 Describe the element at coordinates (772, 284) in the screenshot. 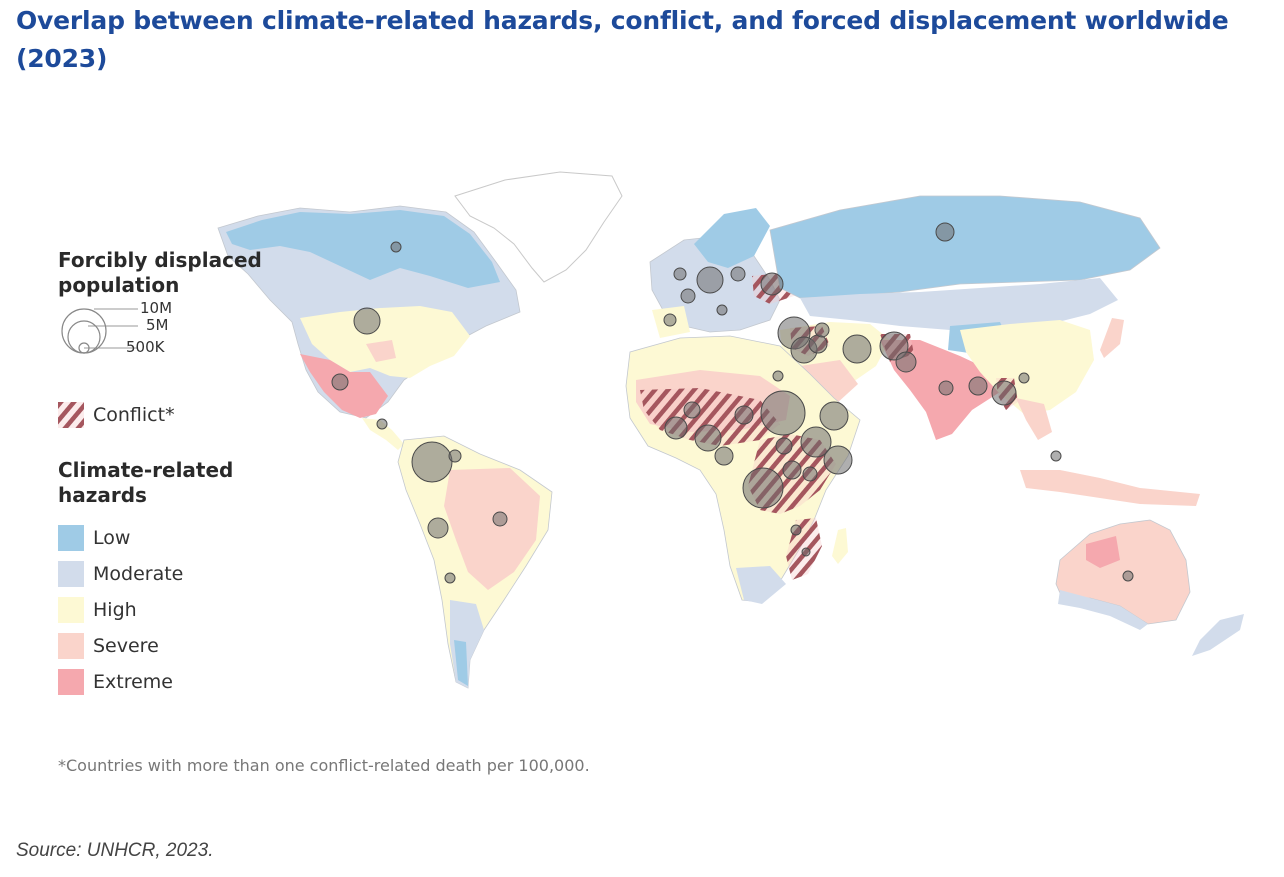

I see `bubble-ukraine` at that location.